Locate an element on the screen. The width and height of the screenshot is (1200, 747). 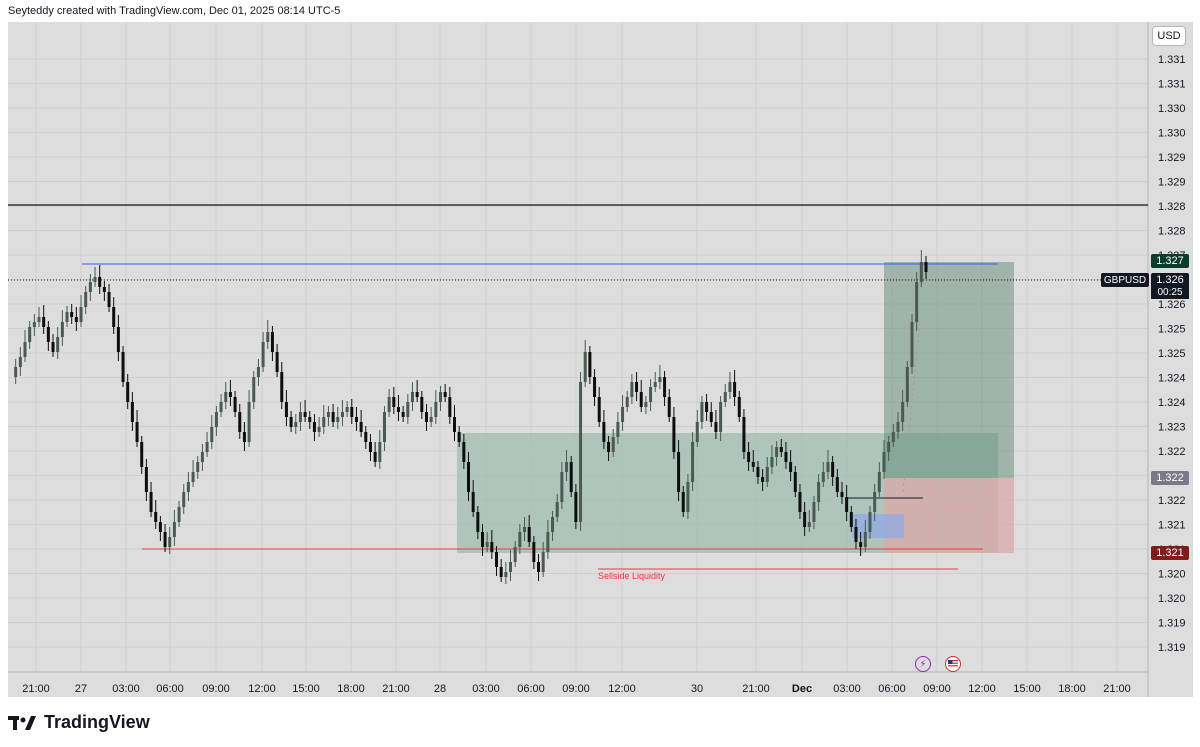
us-flag-icon is located at coordinates (953, 664).